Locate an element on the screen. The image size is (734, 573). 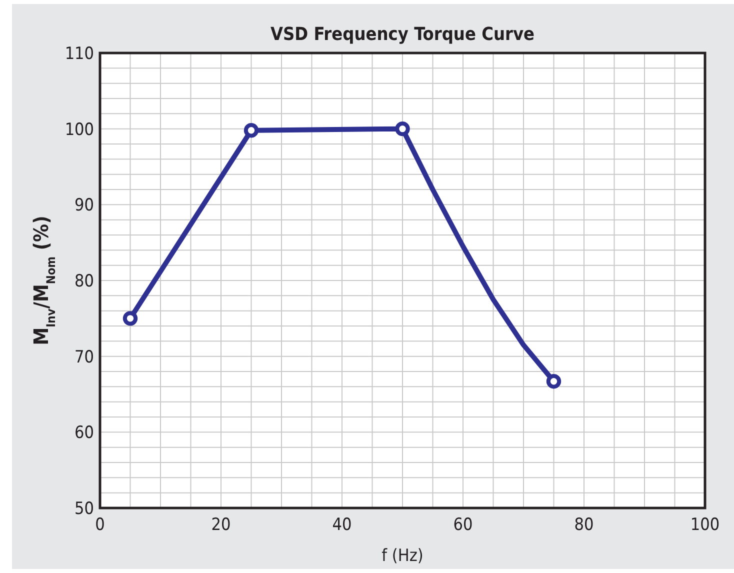
x-tick-label: 20 is located at coordinates (221, 525).